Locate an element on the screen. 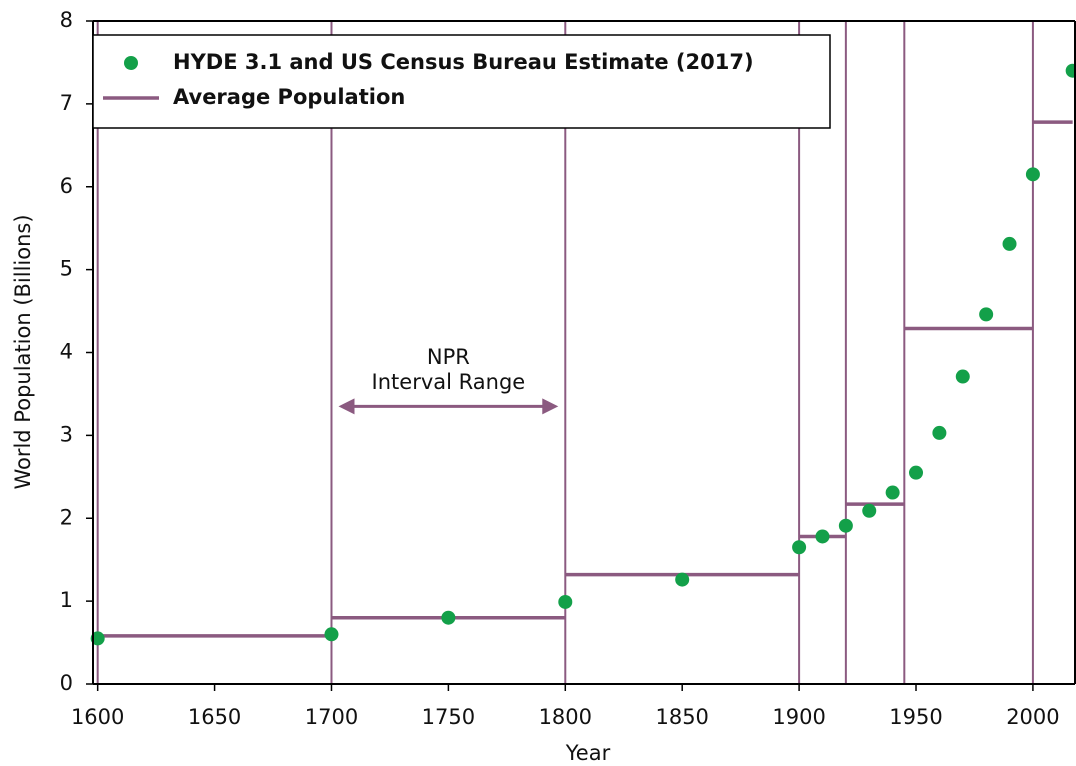 The width and height of the screenshot is (1076, 766). y-tick-label: 2 is located at coordinates (66, 517).